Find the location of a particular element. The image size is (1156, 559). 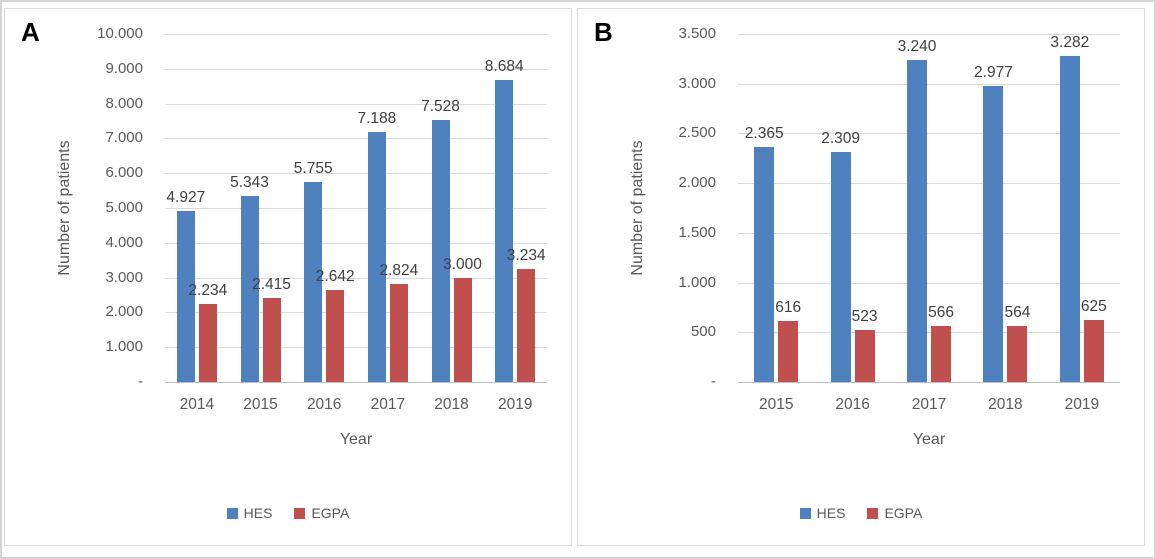

bar-pair: 4.927 2.234 is located at coordinates (196, 285).